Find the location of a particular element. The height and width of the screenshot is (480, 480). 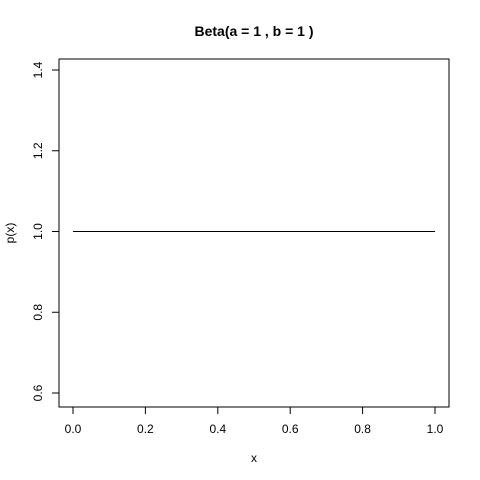

y-tick-label: 0.8 is located at coordinates (38, 312).